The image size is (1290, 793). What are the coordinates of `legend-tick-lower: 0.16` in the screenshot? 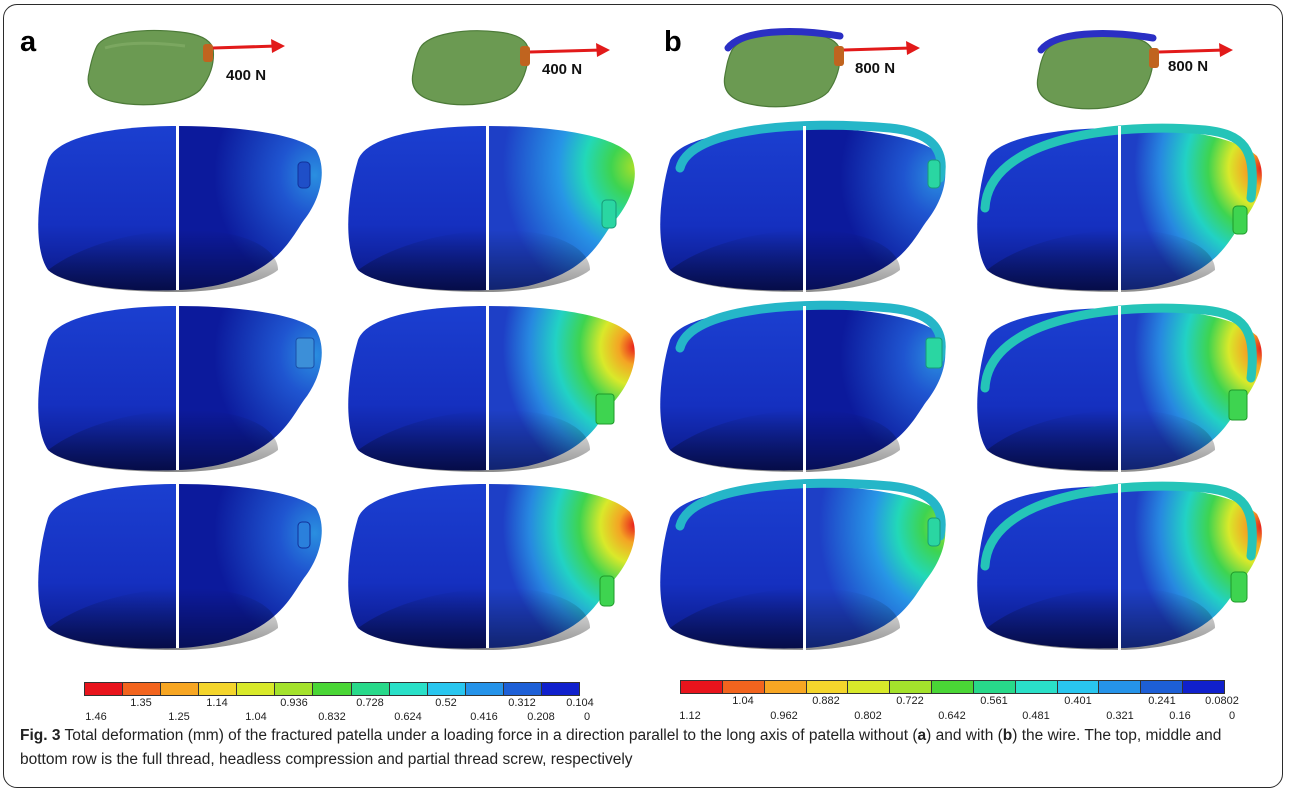 It's located at (1180, 716).